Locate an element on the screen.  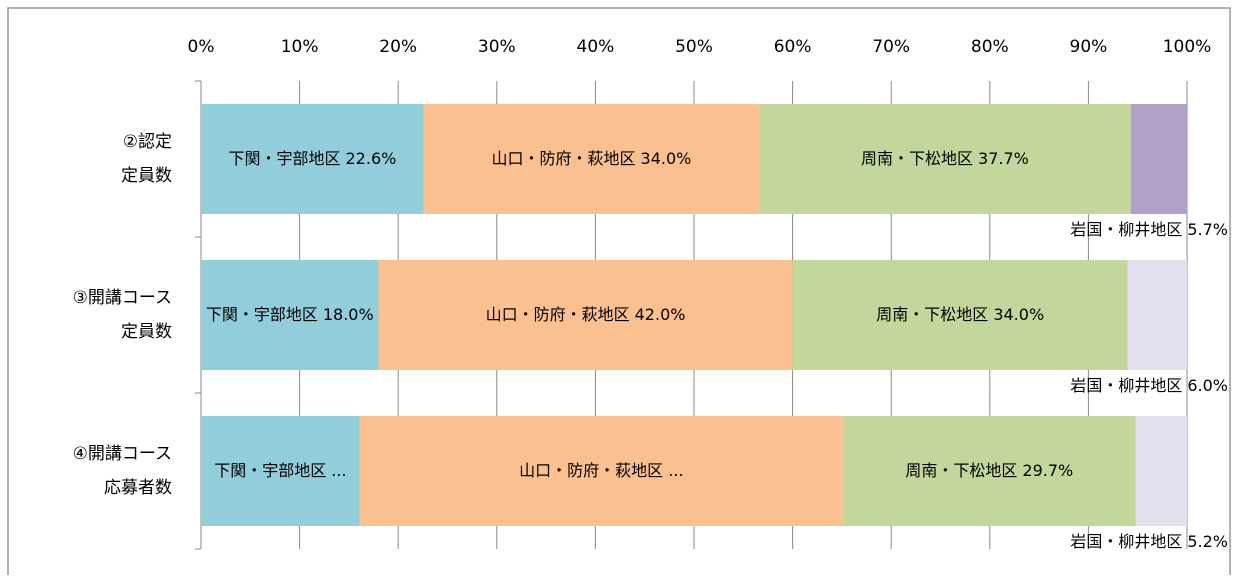
x-tick-label: 10% is located at coordinates (300, 47).